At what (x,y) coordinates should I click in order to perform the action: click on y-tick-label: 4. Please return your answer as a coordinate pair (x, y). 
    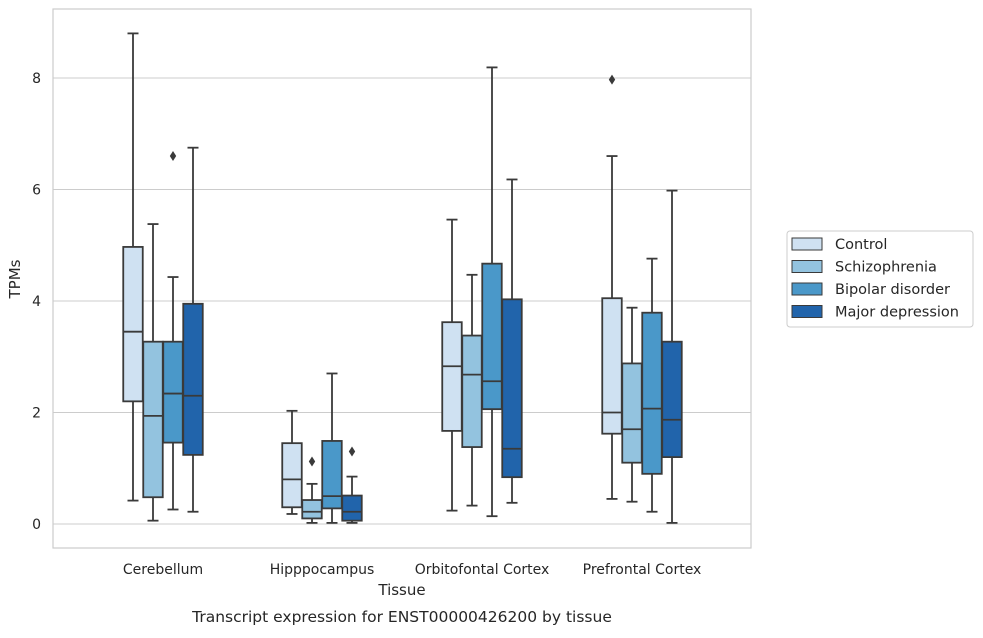
    Looking at the image, I should click on (36, 302).